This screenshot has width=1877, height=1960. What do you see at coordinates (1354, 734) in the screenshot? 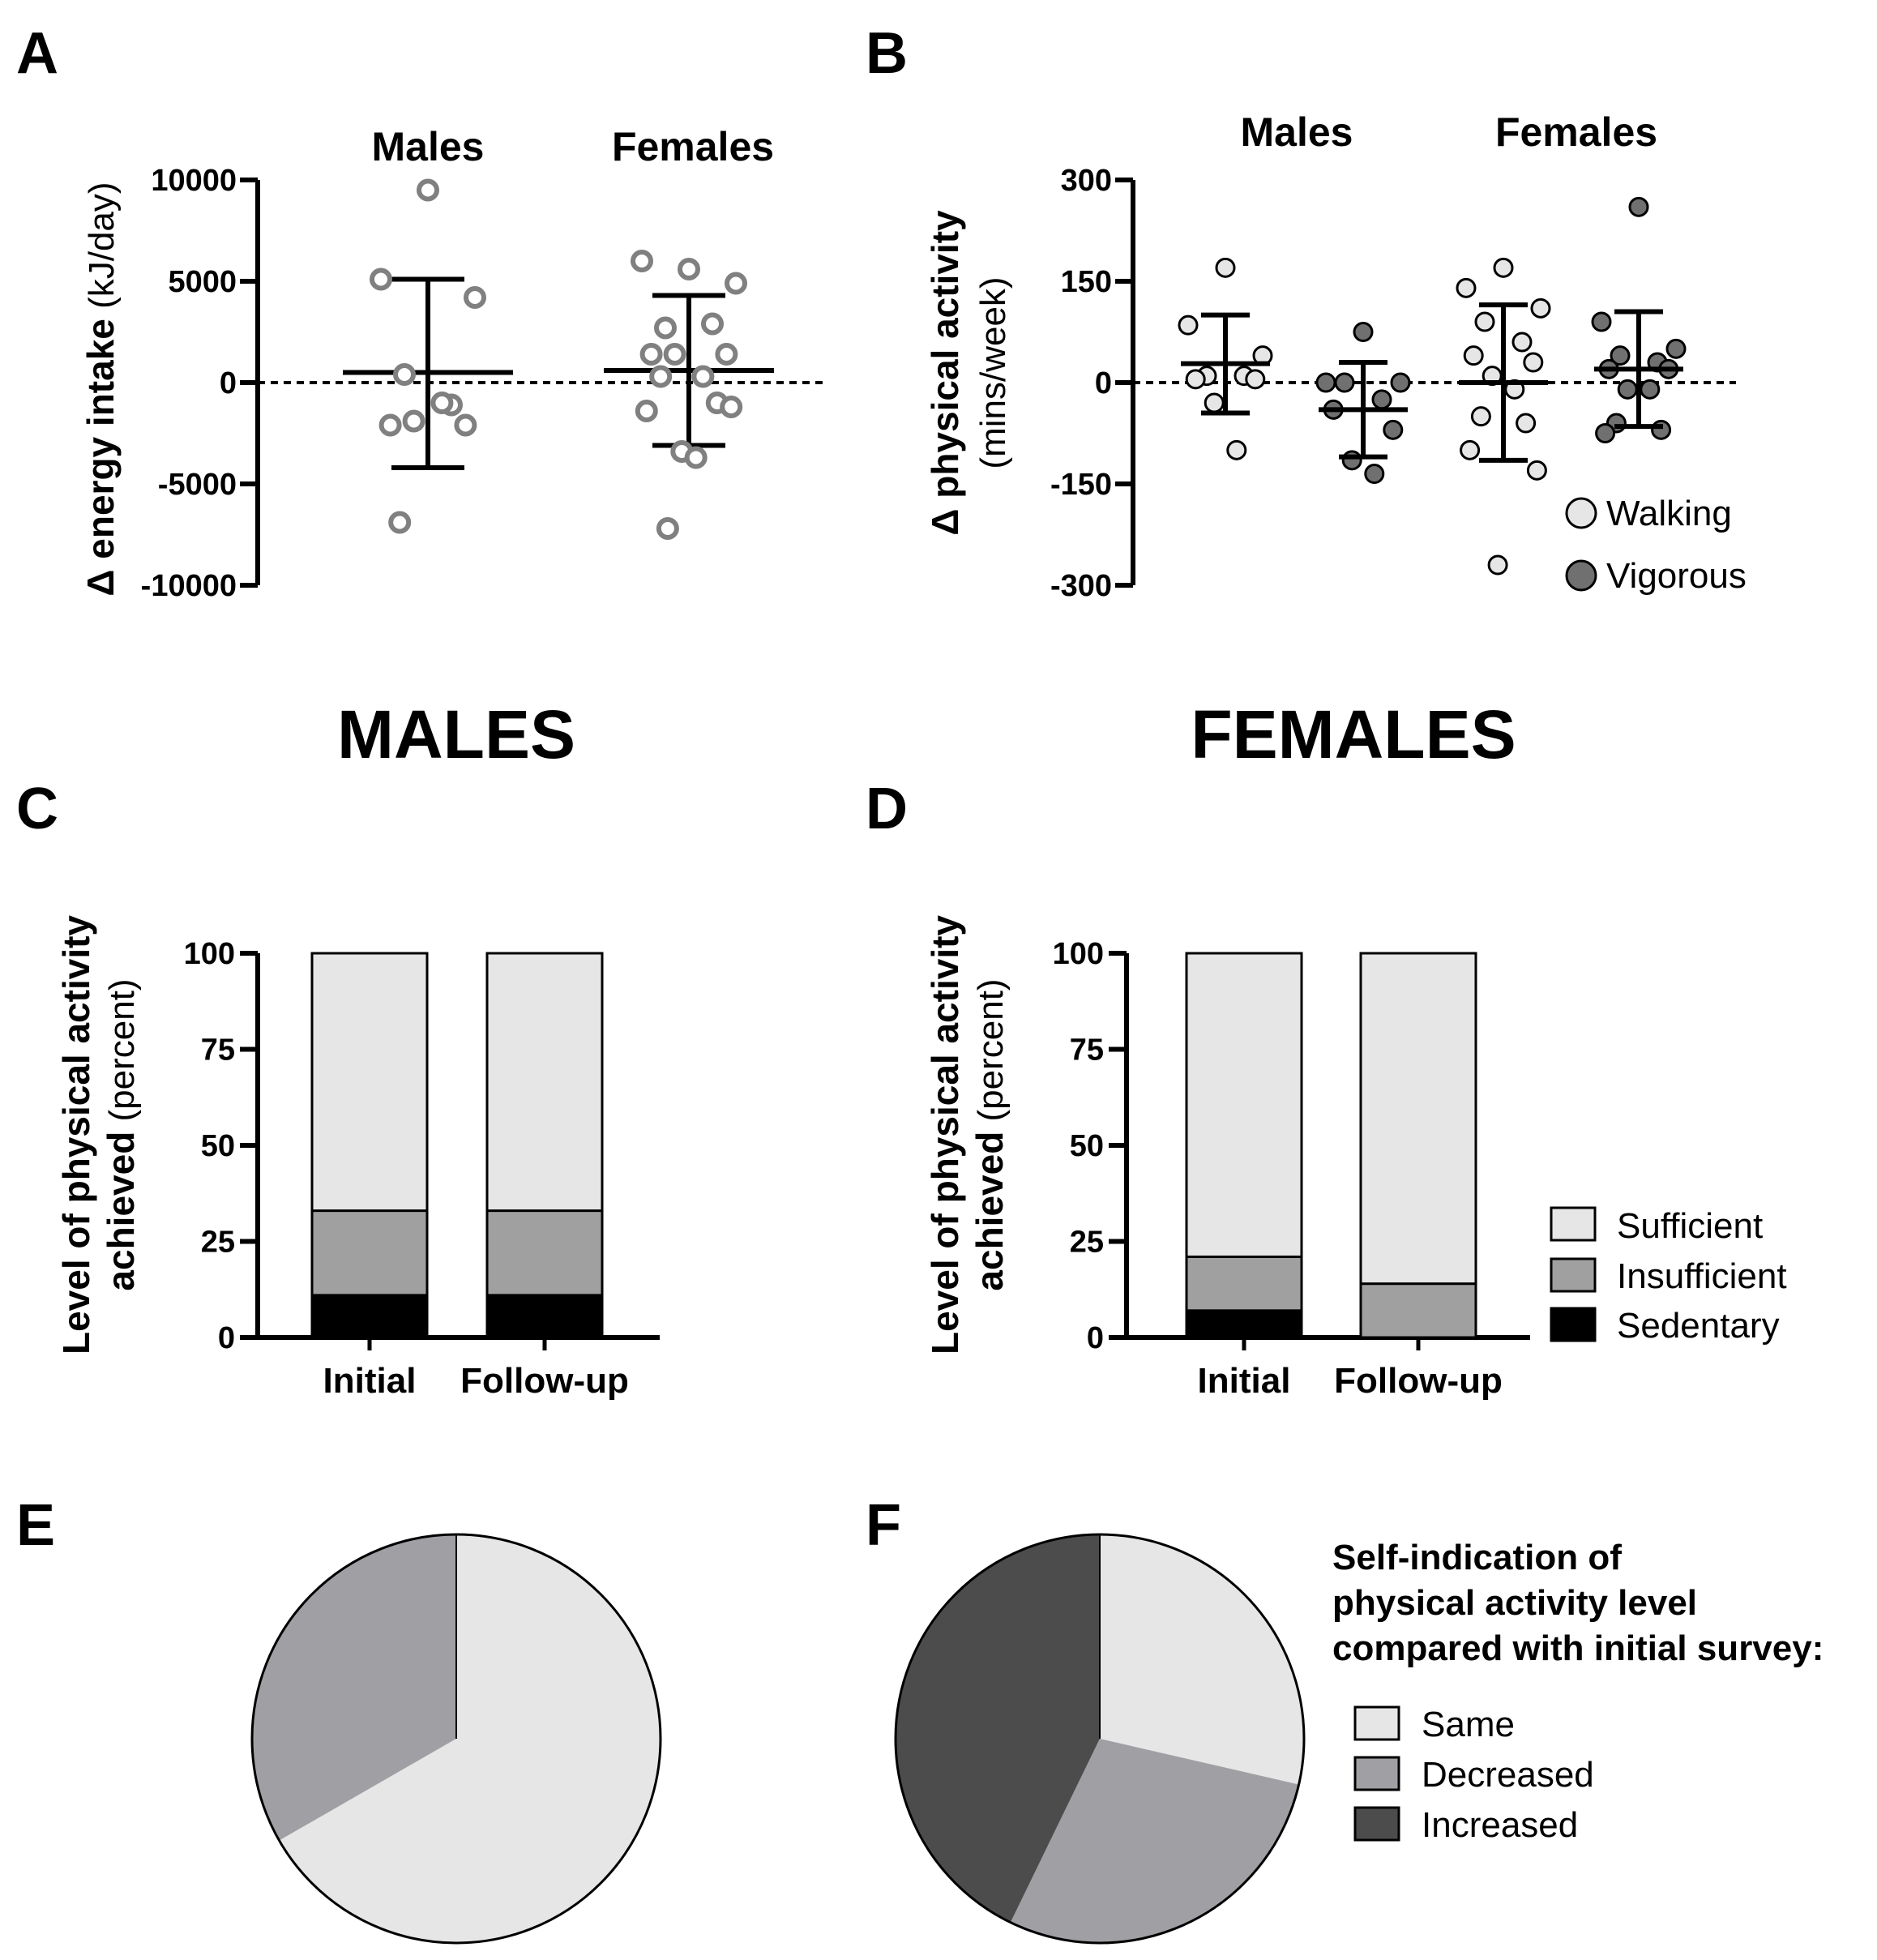
I see `section-title-females: FEMALES` at bounding box center [1354, 734].